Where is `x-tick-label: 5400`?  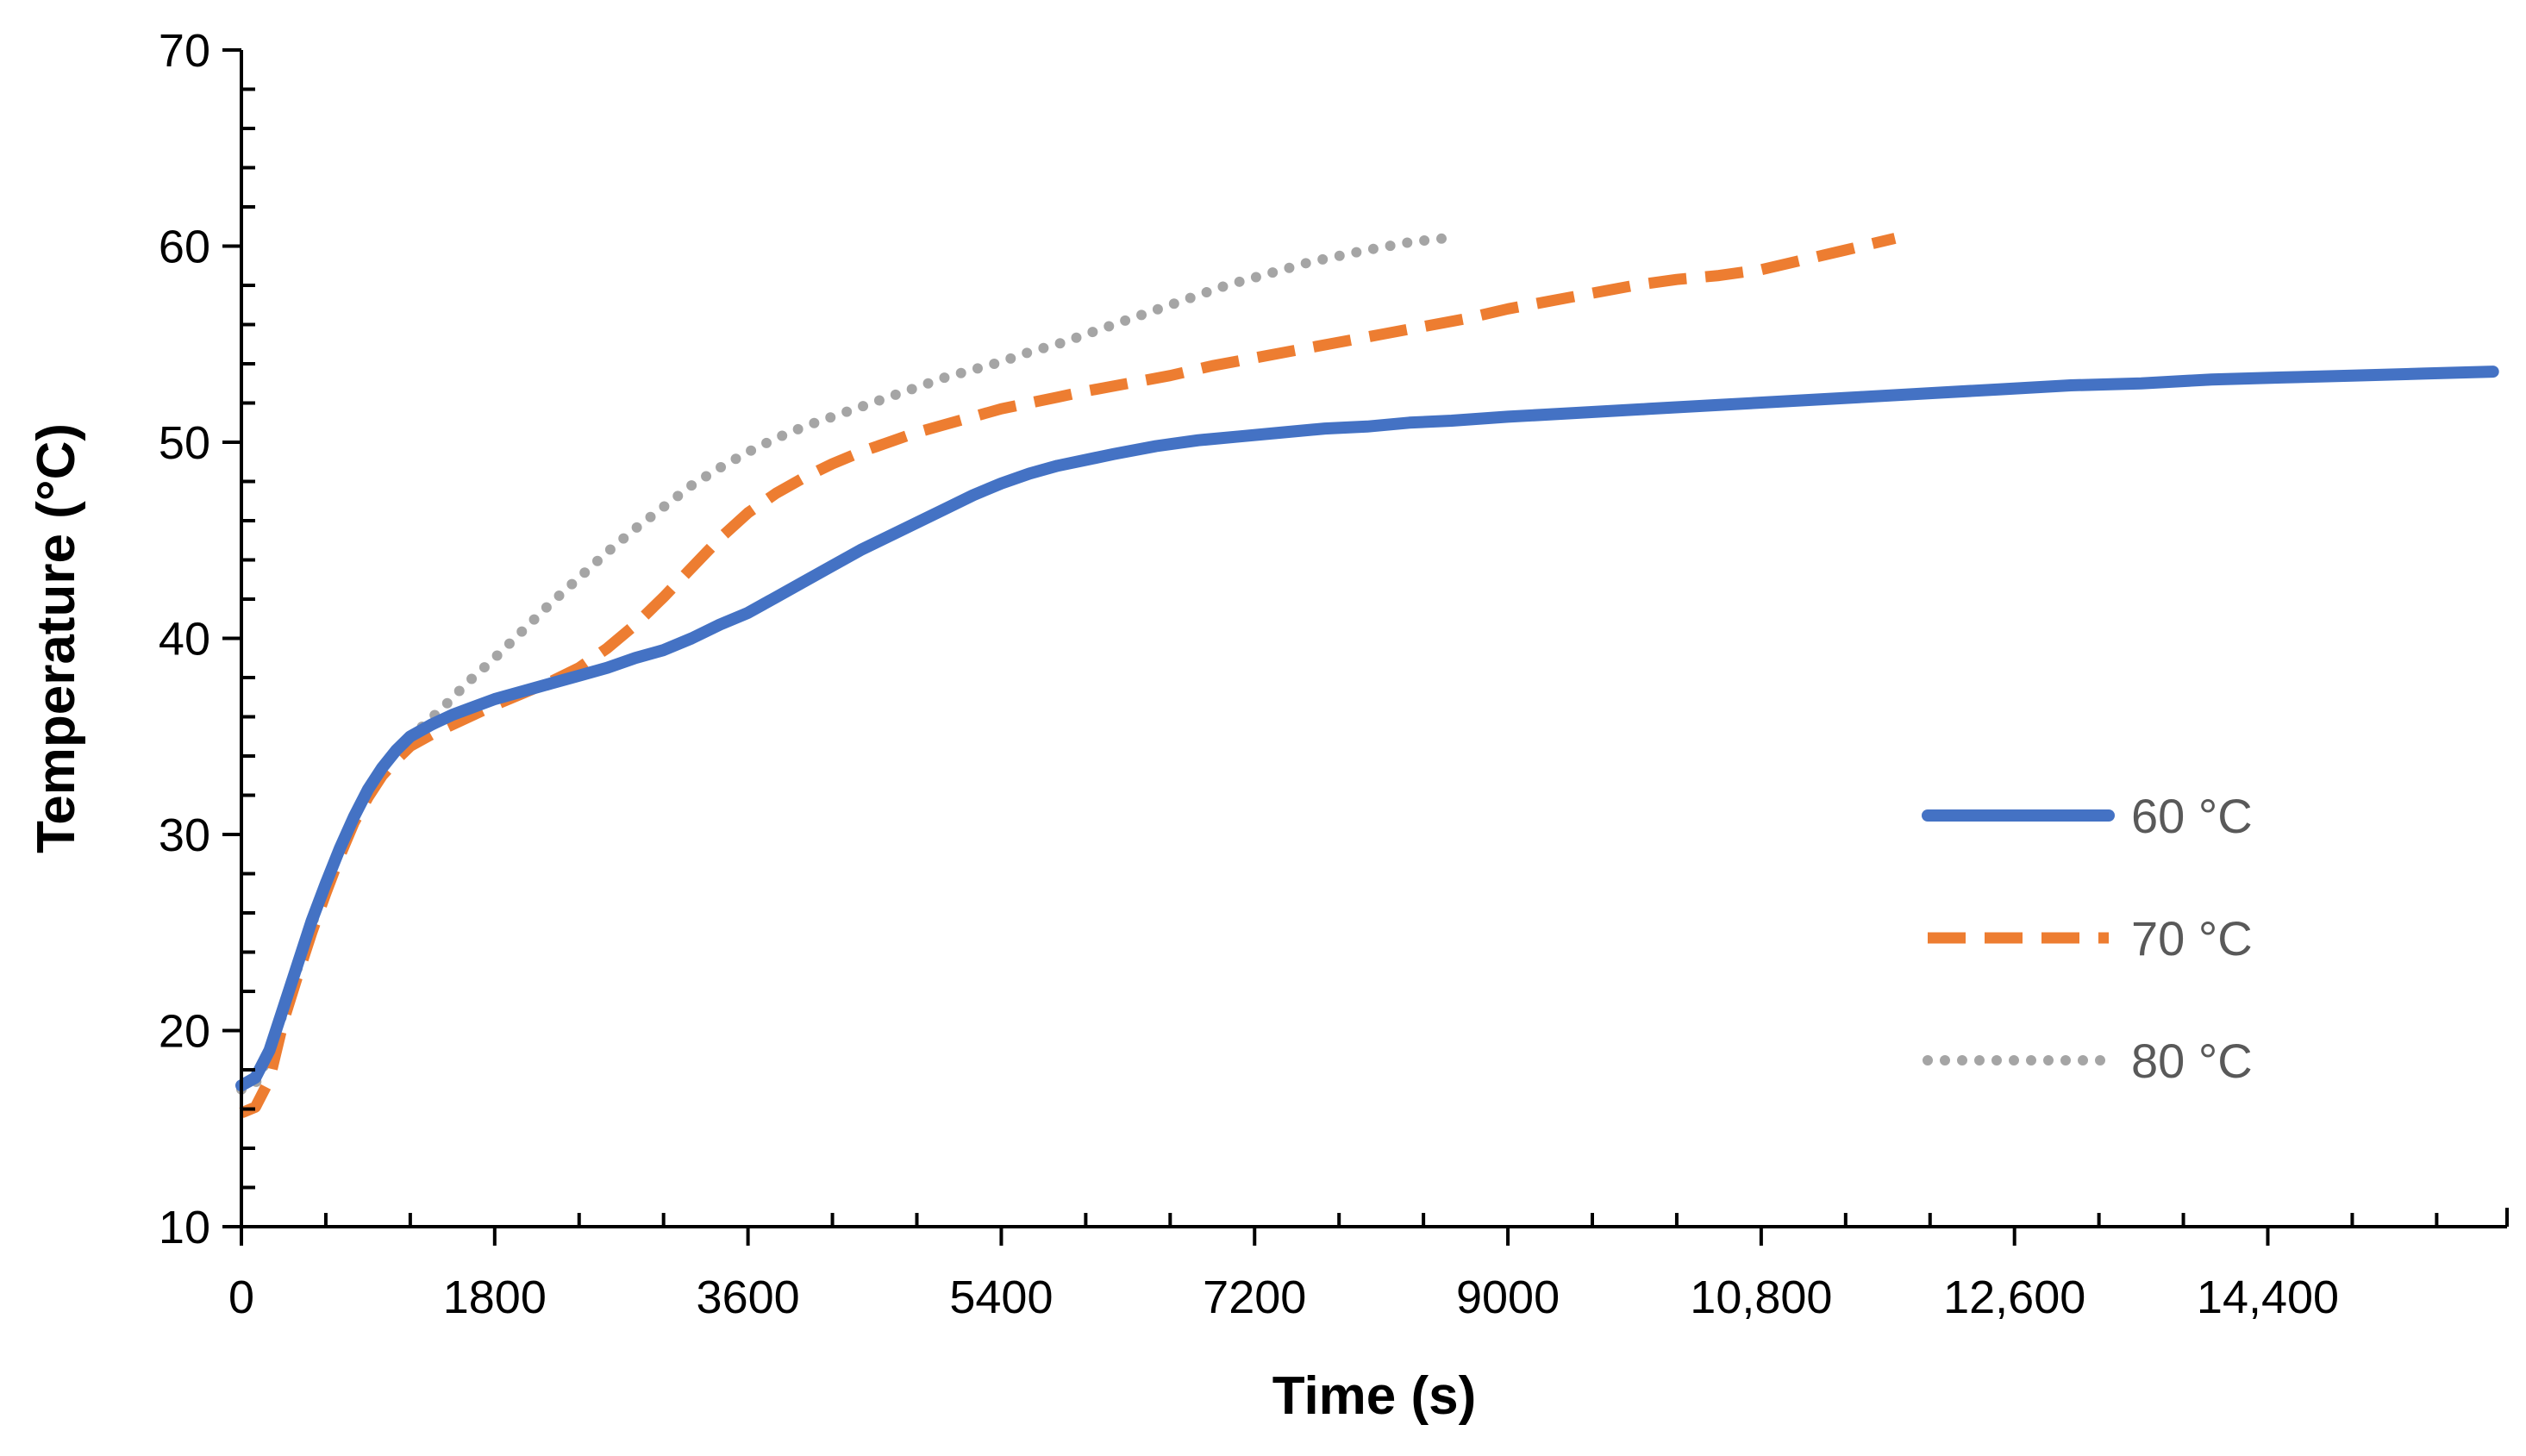 x-tick-label: 5400 is located at coordinates (1001, 1298).